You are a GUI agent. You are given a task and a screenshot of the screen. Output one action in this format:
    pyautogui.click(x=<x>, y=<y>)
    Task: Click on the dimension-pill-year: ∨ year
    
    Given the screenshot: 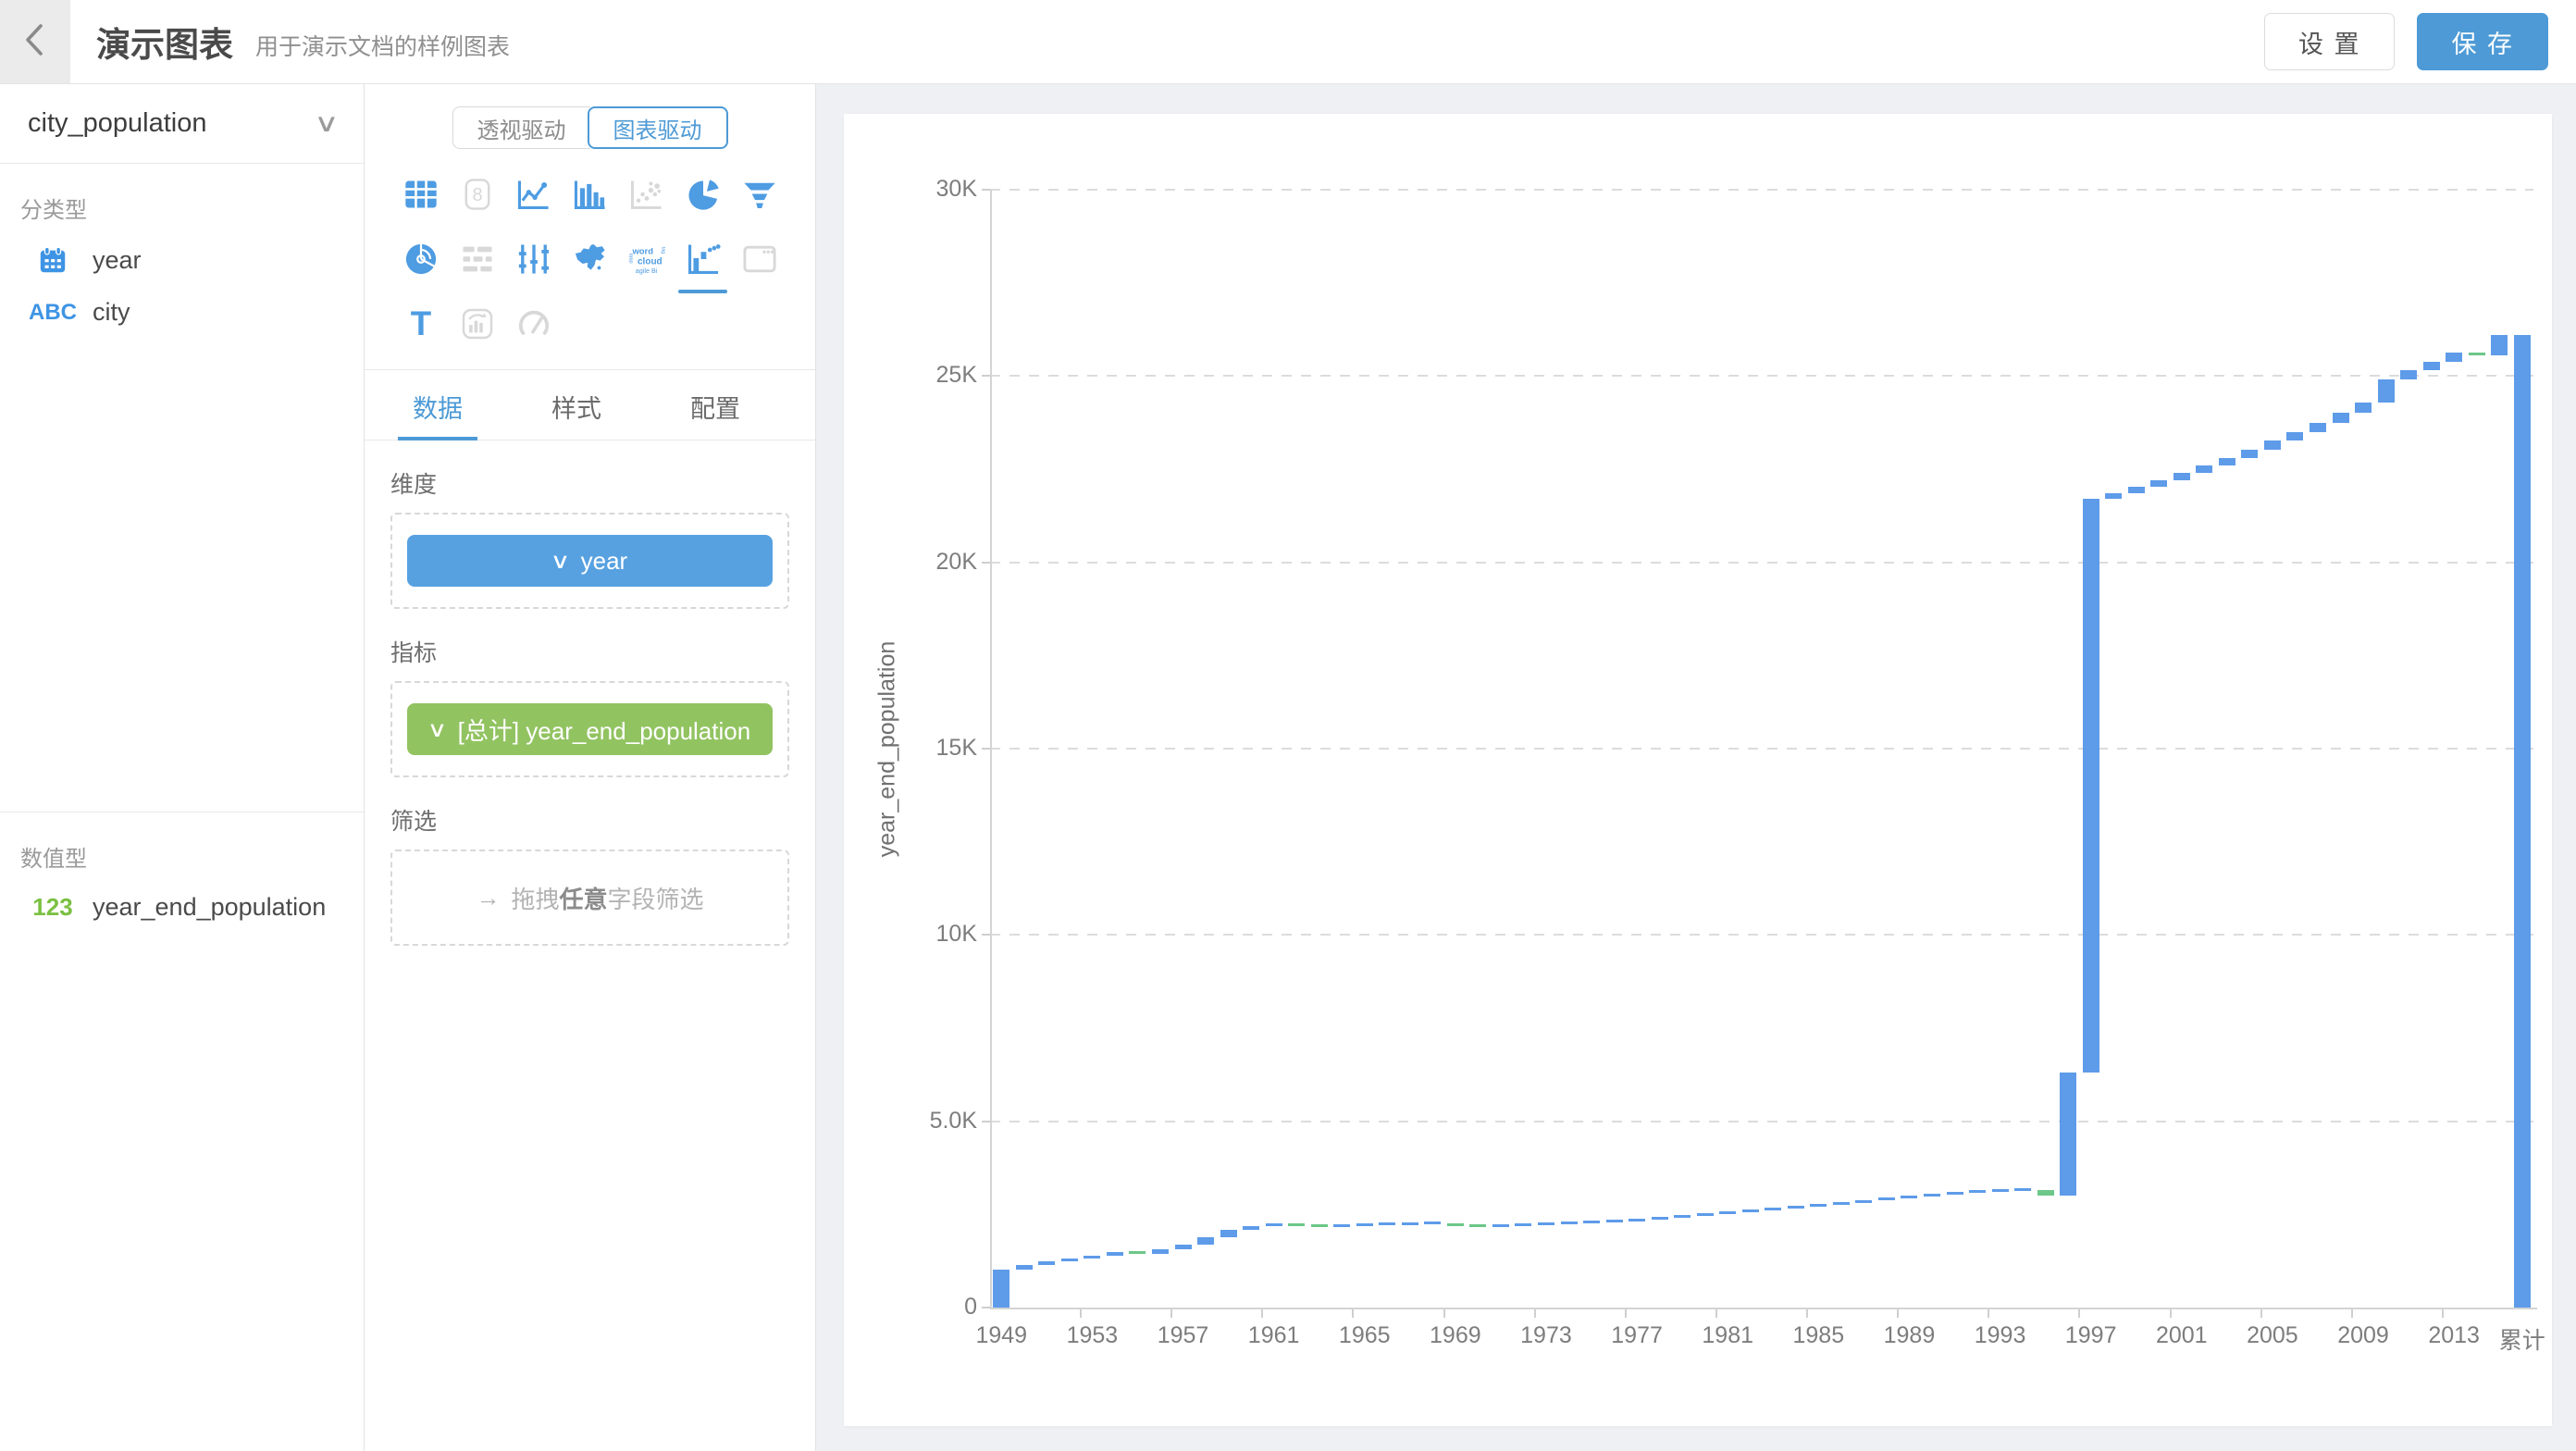 What is the action you would take?
    pyautogui.click(x=590, y=561)
    